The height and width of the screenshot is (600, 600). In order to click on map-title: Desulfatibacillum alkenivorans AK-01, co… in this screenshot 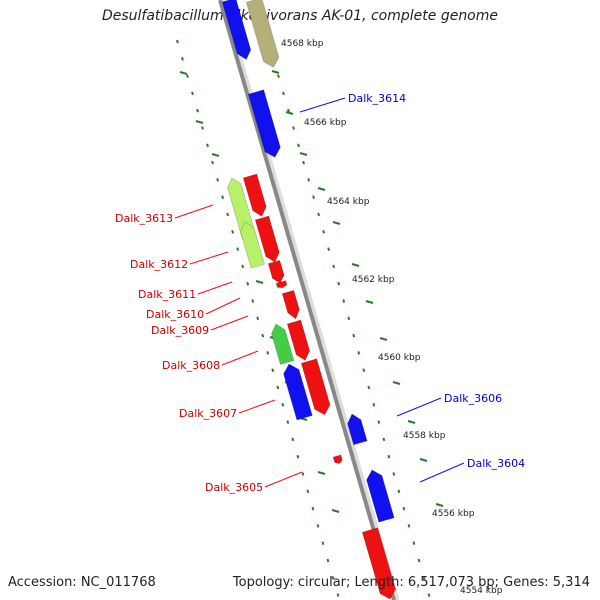, I will do `click(300, 16)`.